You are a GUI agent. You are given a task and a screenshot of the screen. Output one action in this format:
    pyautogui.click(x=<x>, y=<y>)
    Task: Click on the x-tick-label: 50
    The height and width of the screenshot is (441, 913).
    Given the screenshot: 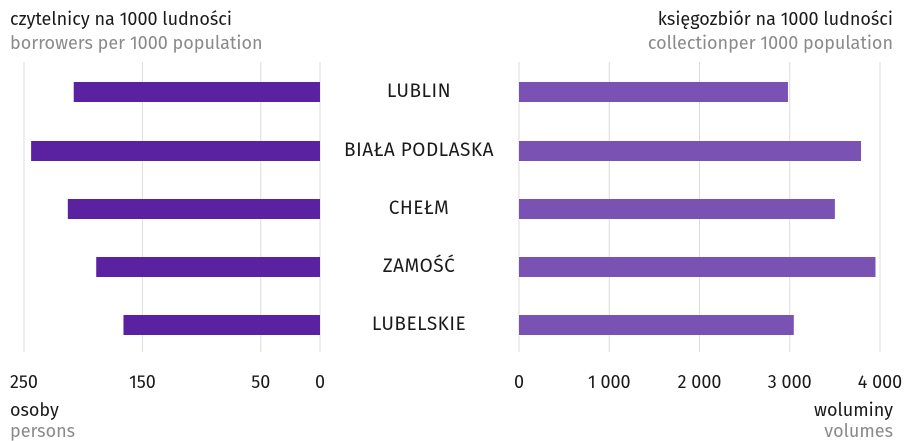 What is the action you would take?
    pyautogui.click(x=260, y=382)
    